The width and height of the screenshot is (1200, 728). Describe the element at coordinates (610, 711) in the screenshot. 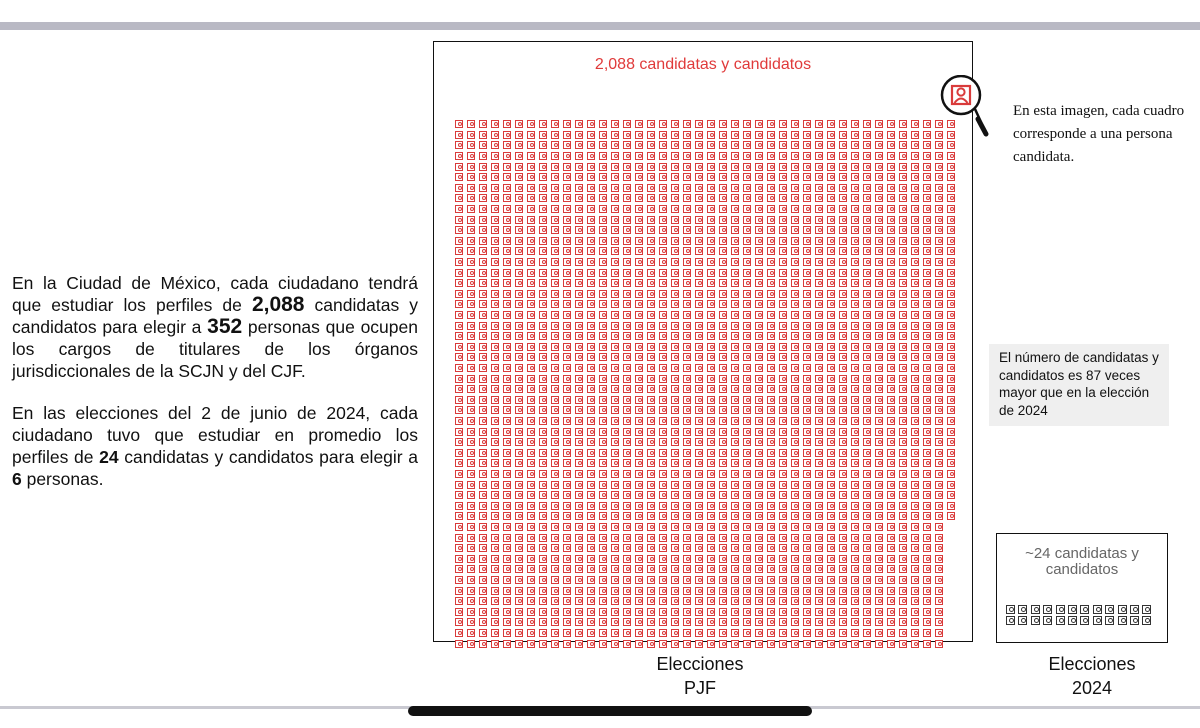

I see `home-indicator` at that location.